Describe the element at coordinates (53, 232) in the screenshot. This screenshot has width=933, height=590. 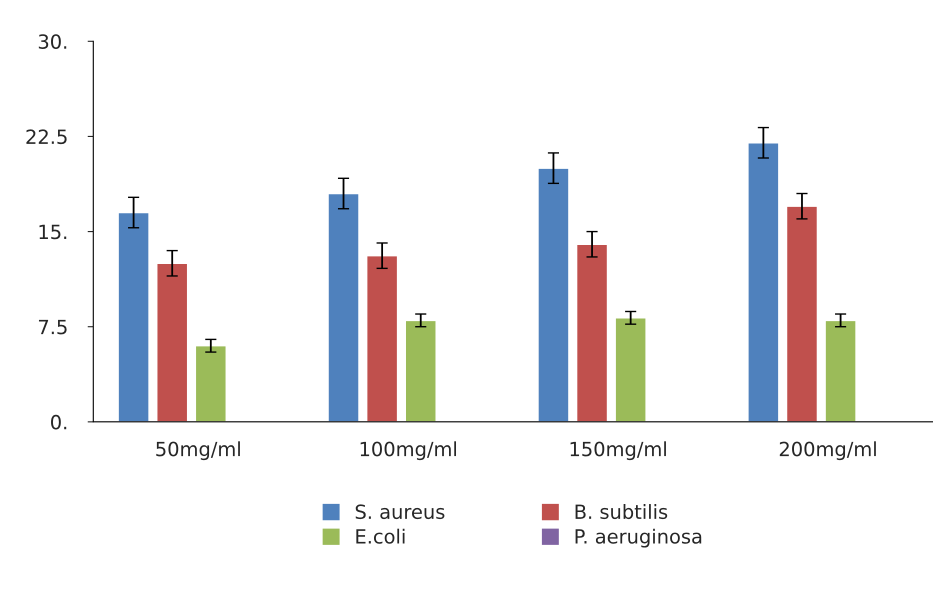
I see `y-tick-label: 15.` at that location.